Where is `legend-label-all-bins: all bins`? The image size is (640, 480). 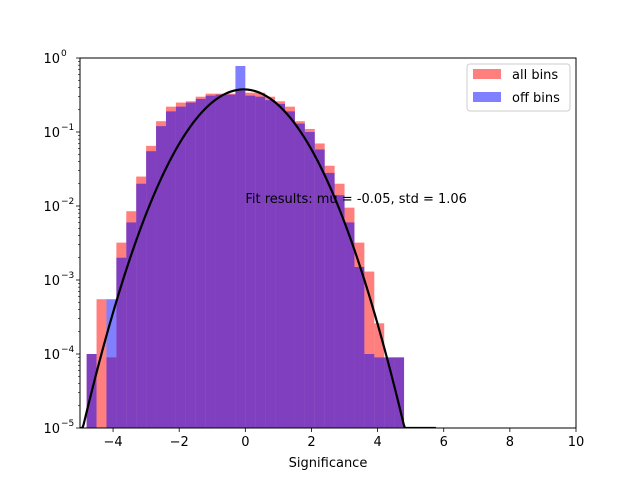 legend-label-all-bins: all bins is located at coordinates (535, 75).